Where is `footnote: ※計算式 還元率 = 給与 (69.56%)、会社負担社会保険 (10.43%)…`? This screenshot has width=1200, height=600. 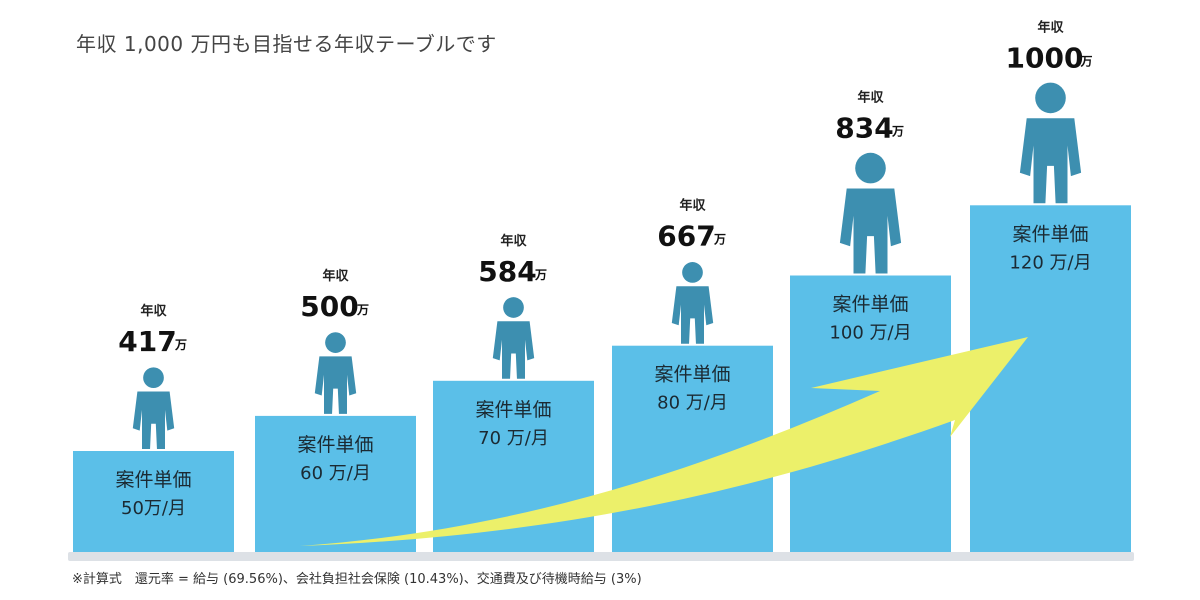
footnote: ※計算式 還元率 = 給与 (69.56%)、会社負担社会保険 (10.43%)… is located at coordinates (357, 579).